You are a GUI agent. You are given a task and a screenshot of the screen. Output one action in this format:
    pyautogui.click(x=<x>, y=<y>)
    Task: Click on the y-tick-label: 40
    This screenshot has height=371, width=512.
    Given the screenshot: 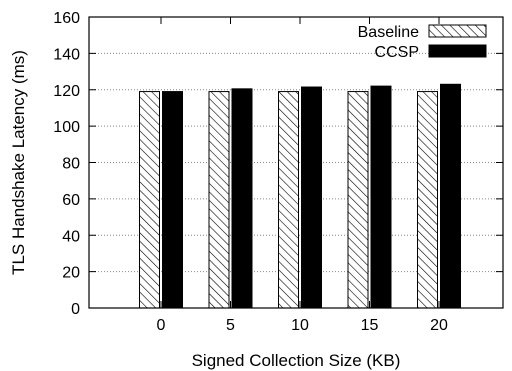 What is the action you would take?
    pyautogui.click(x=71, y=236)
    